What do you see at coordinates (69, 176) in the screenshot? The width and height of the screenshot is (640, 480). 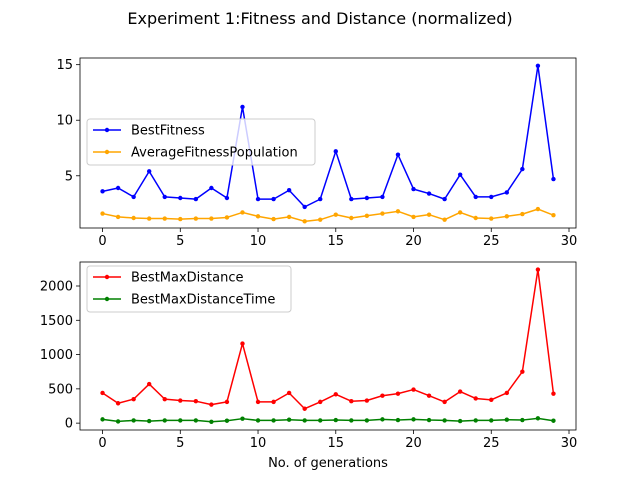 I see `y-tick-label: 5` at bounding box center [69, 176].